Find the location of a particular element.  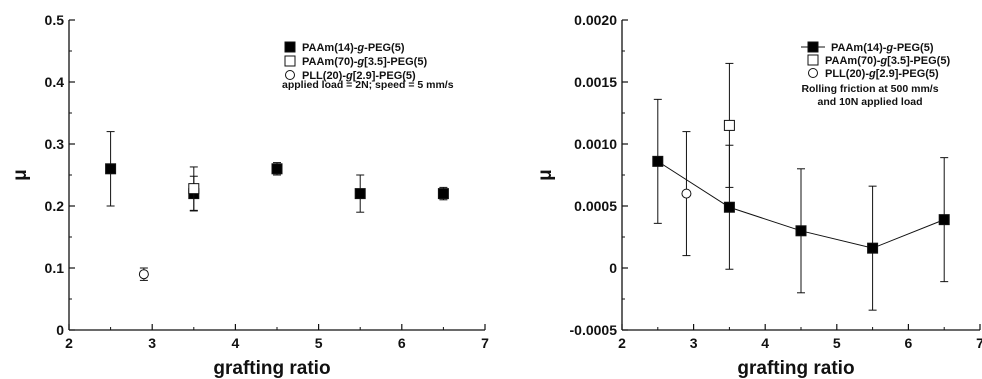

annotation-text: and 10N applied load is located at coordinates (869, 102).